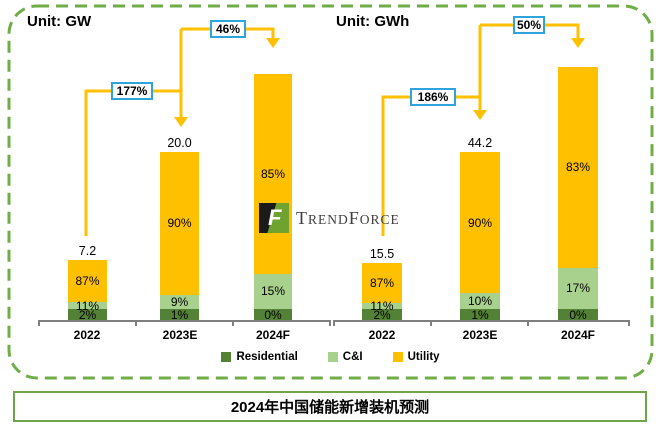  I want to click on bar-segment-ci: 10%, so click(480, 301).